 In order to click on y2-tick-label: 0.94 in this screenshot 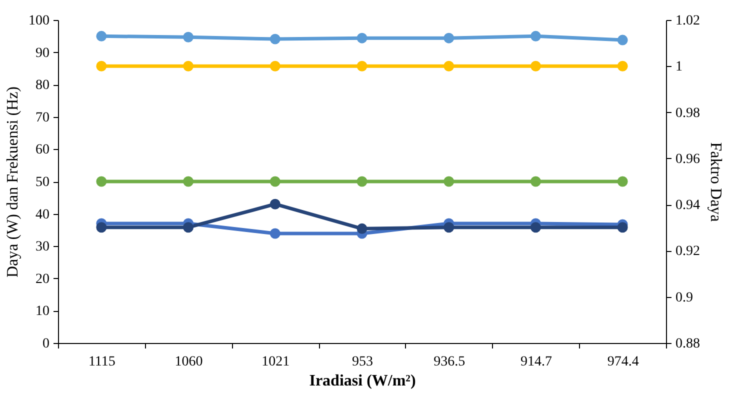, I will do `click(688, 206)`.